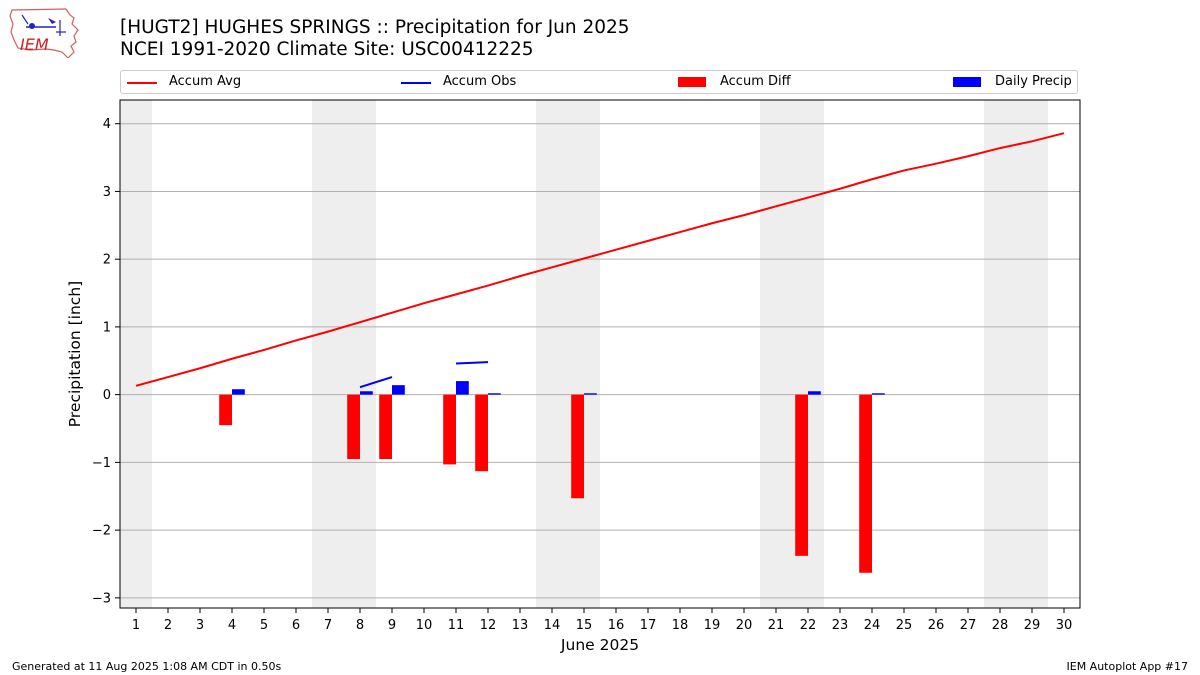 Image resolution: width=1200 pixels, height=675 pixels. I want to click on legend-label-accum-diff: Accum Diff, so click(755, 81).